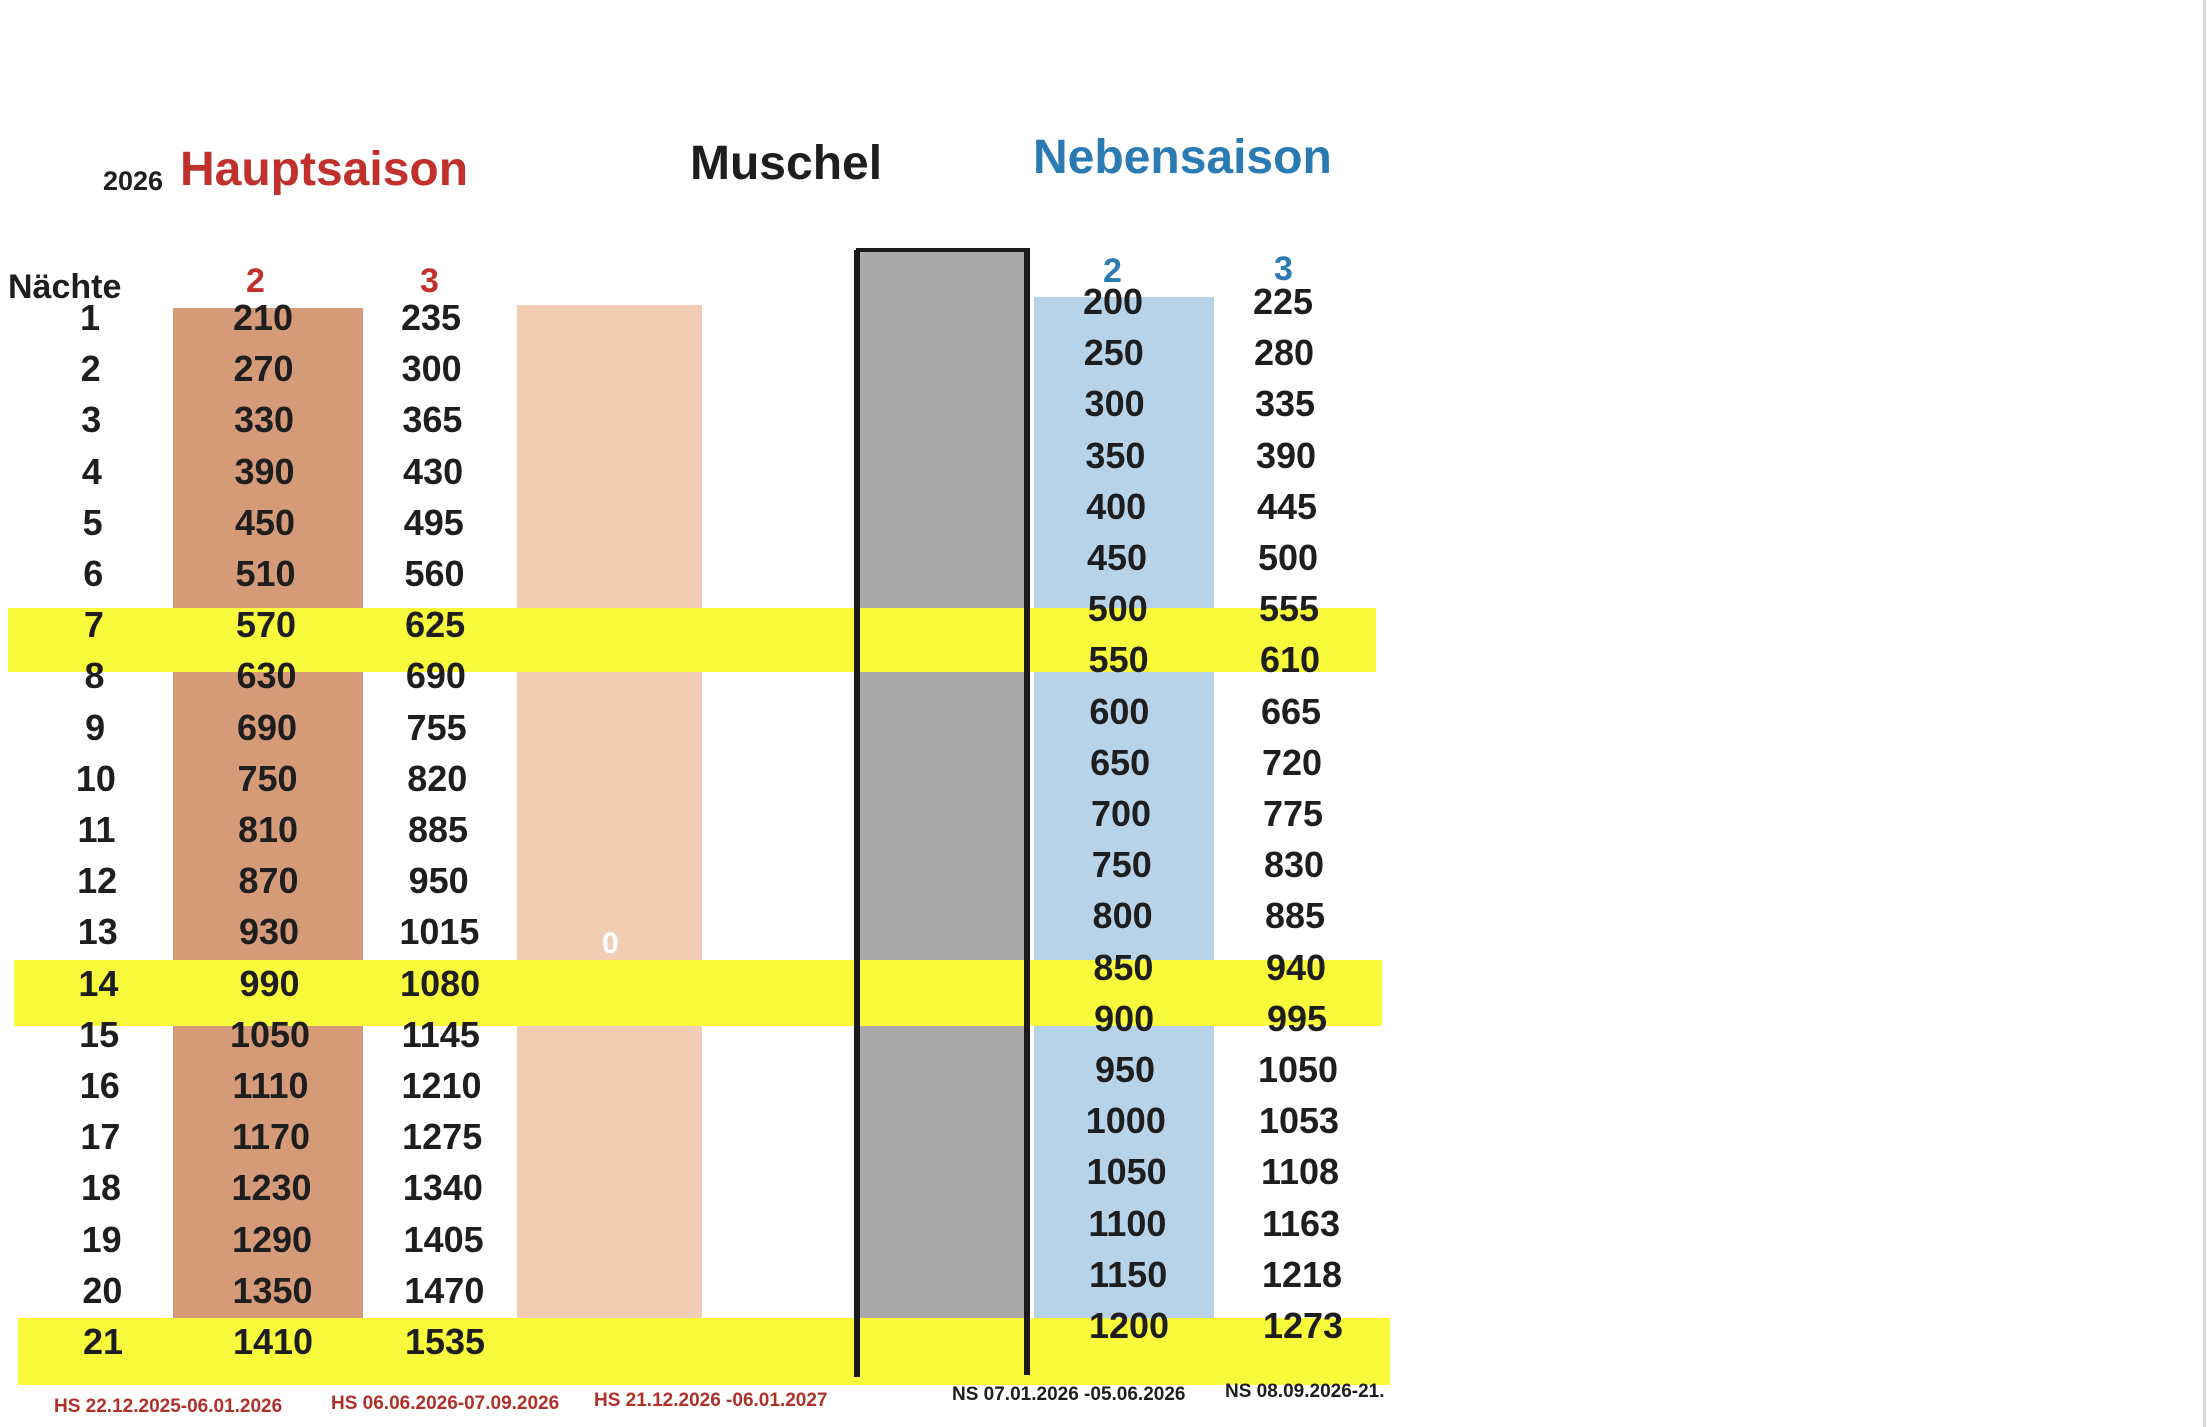 Image resolution: width=2208 pixels, height=1427 pixels. Describe the element at coordinates (942, 250) in the screenshot. I see `top-divider` at that location.